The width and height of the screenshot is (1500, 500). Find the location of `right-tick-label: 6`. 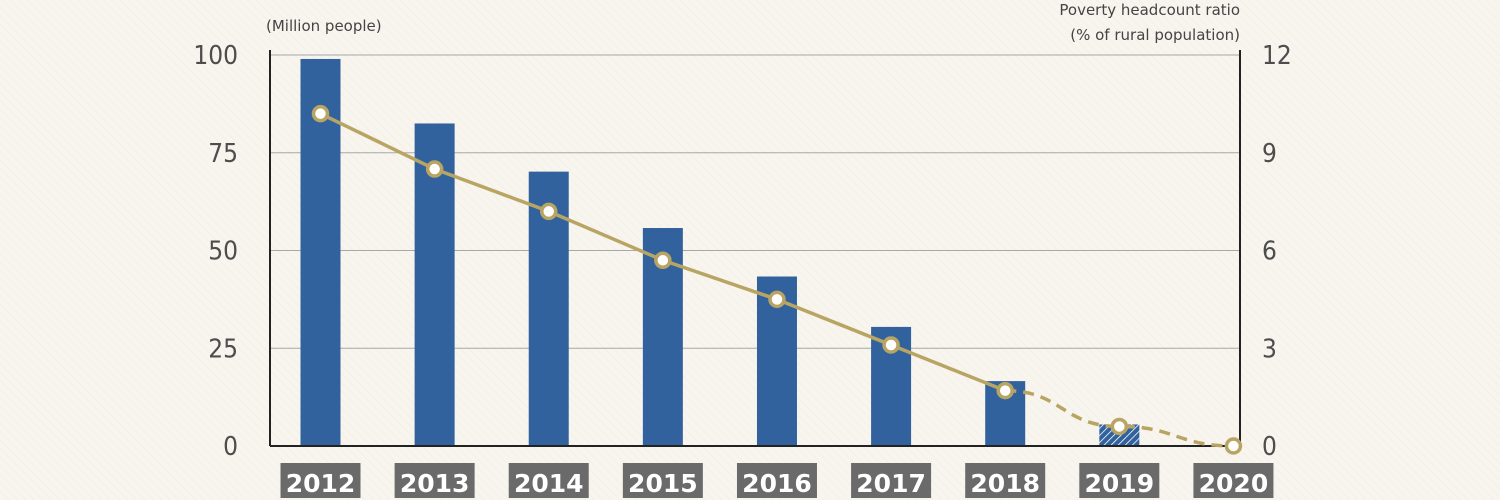

right-tick-label: 6 is located at coordinates (1269, 252).